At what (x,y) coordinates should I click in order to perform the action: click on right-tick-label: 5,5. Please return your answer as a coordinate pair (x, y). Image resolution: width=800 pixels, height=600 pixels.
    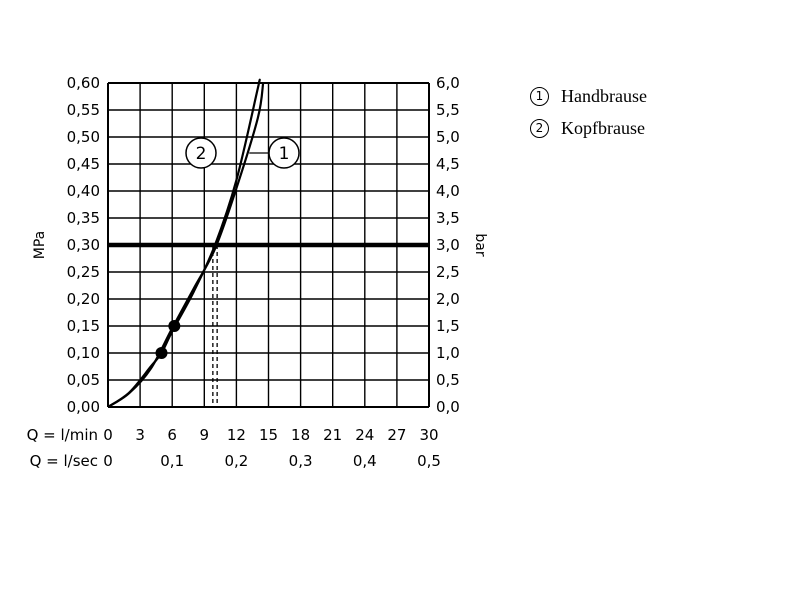
    Looking at the image, I should click on (448, 110).